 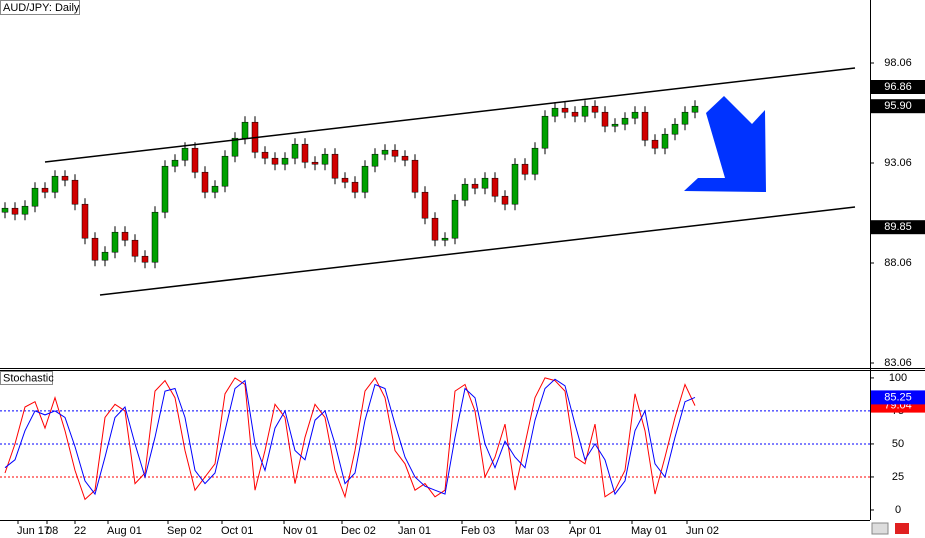 What do you see at coordinates (478, 531) in the screenshot?
I see `x-tick-label: Feb 03` at bounding box center [478, 531].